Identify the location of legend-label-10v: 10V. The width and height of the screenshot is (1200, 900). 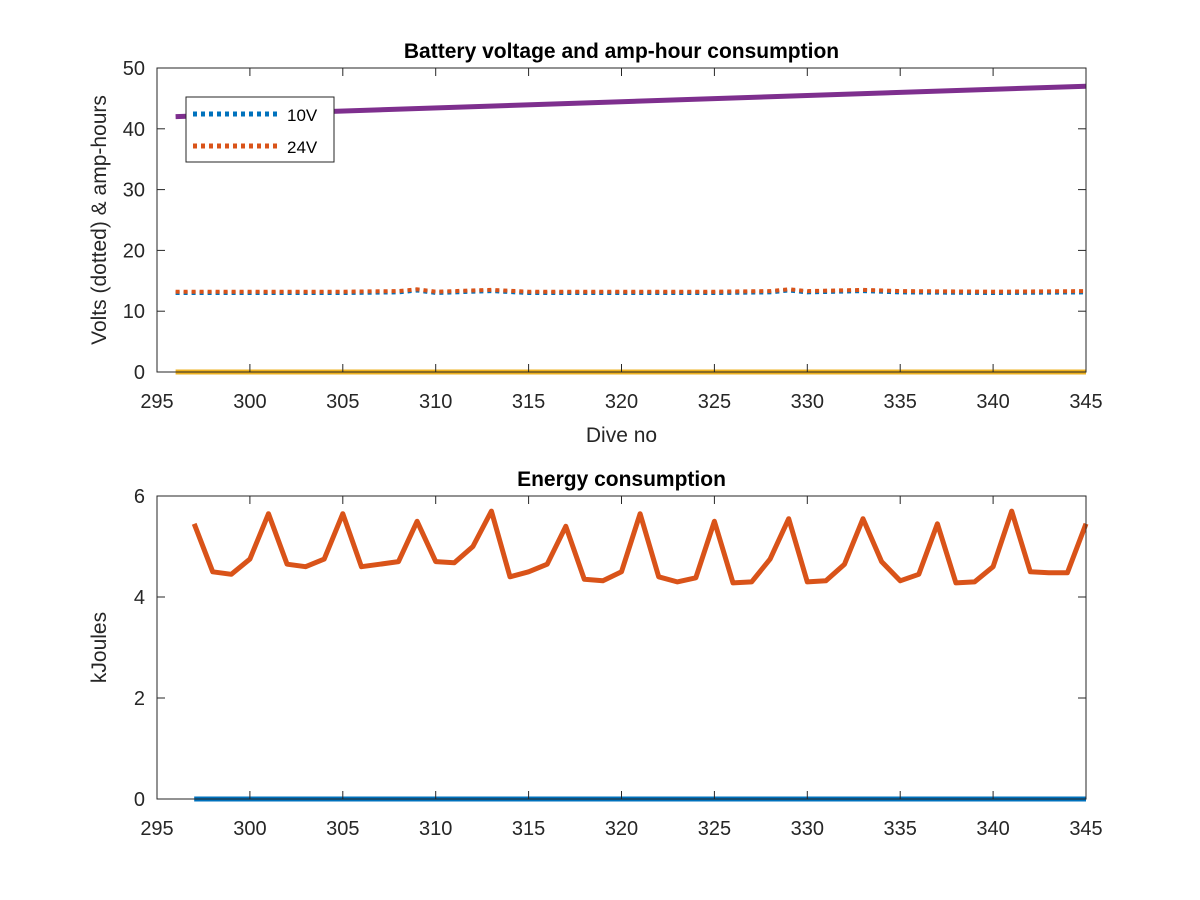
(302, 115).